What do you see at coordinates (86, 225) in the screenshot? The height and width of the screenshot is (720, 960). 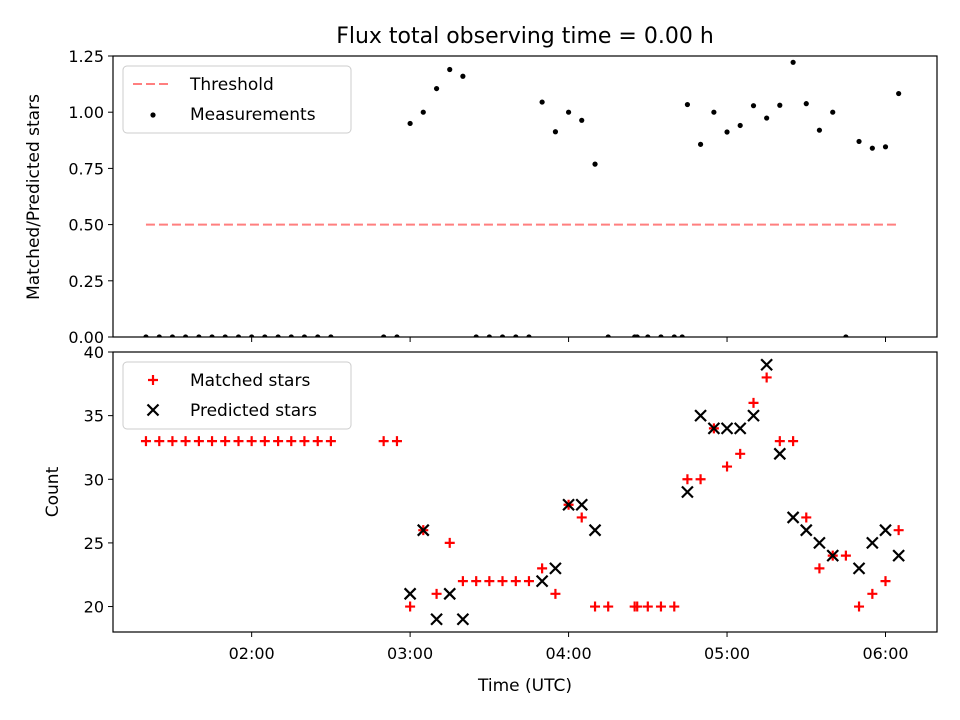 I see `y-tick-label: 0.50` at bounding box center [86, 225].